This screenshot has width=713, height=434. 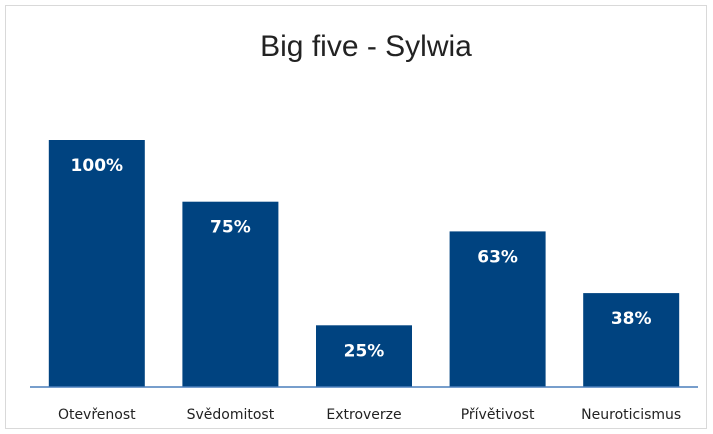 What do you see at coordinates (631, 415) in the screenshot?
I see `category-label-4: Neuroticismus` at bounding box center [631, 415].